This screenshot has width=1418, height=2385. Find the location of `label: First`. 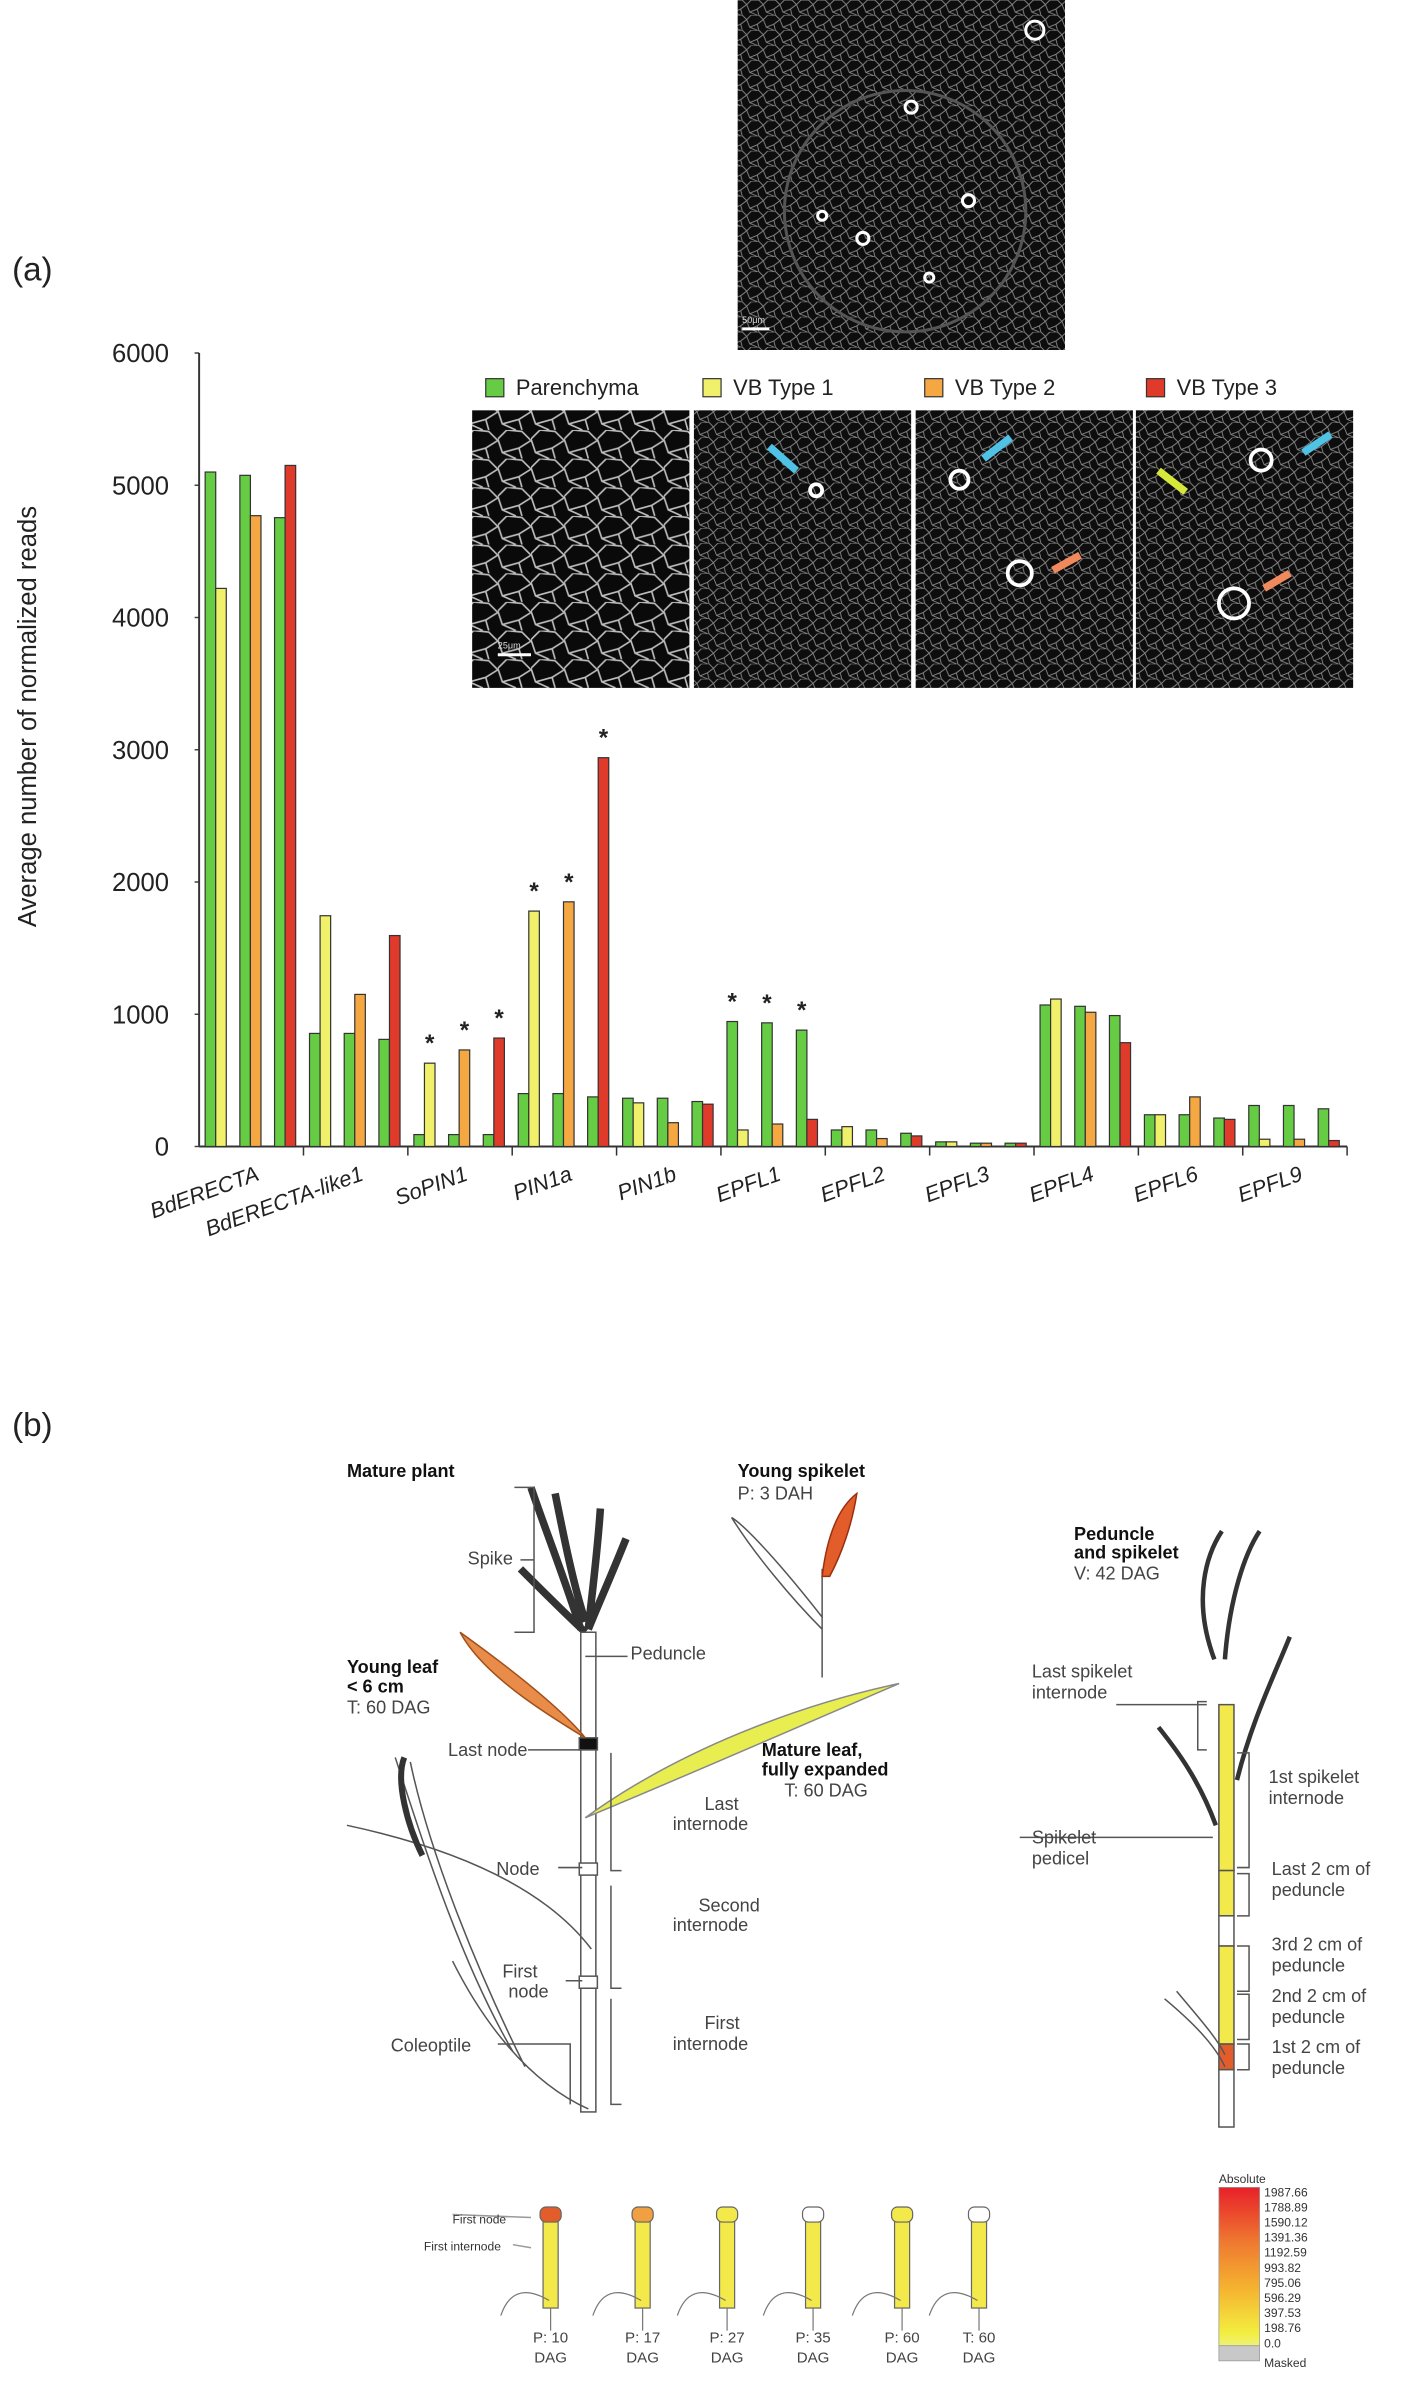

label: First is located at coordinates (519, 1972).